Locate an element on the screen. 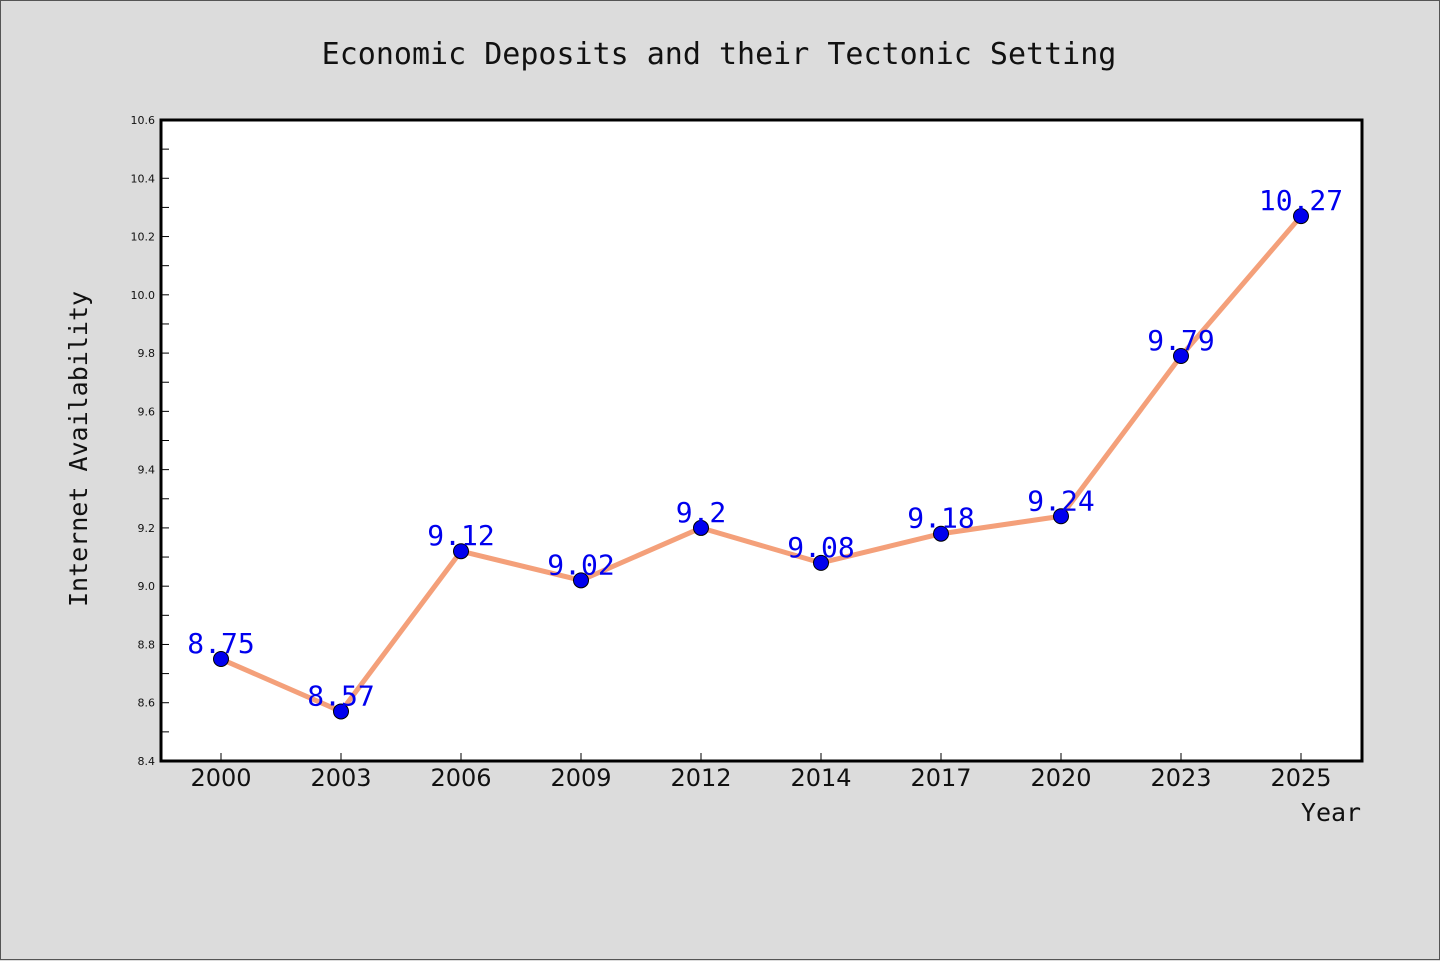 The image size is (1440, 961). x-tick-label: 2025 is located at coordinates (1300, 778).